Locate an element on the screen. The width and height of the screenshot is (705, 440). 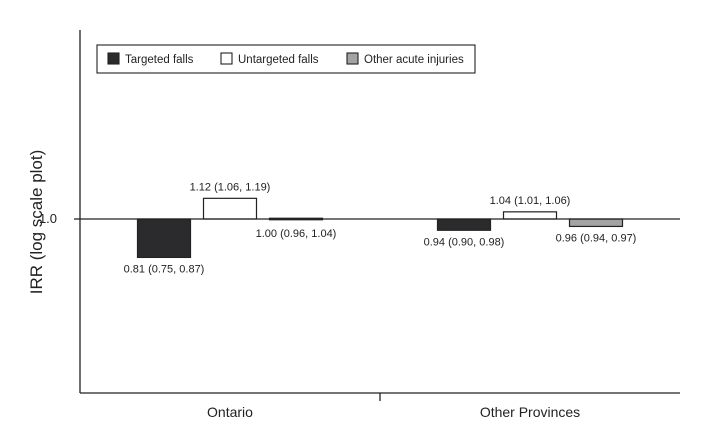
legend-label-other-acute-injuries: Other acute injuries is located at coordinates (414, 60).